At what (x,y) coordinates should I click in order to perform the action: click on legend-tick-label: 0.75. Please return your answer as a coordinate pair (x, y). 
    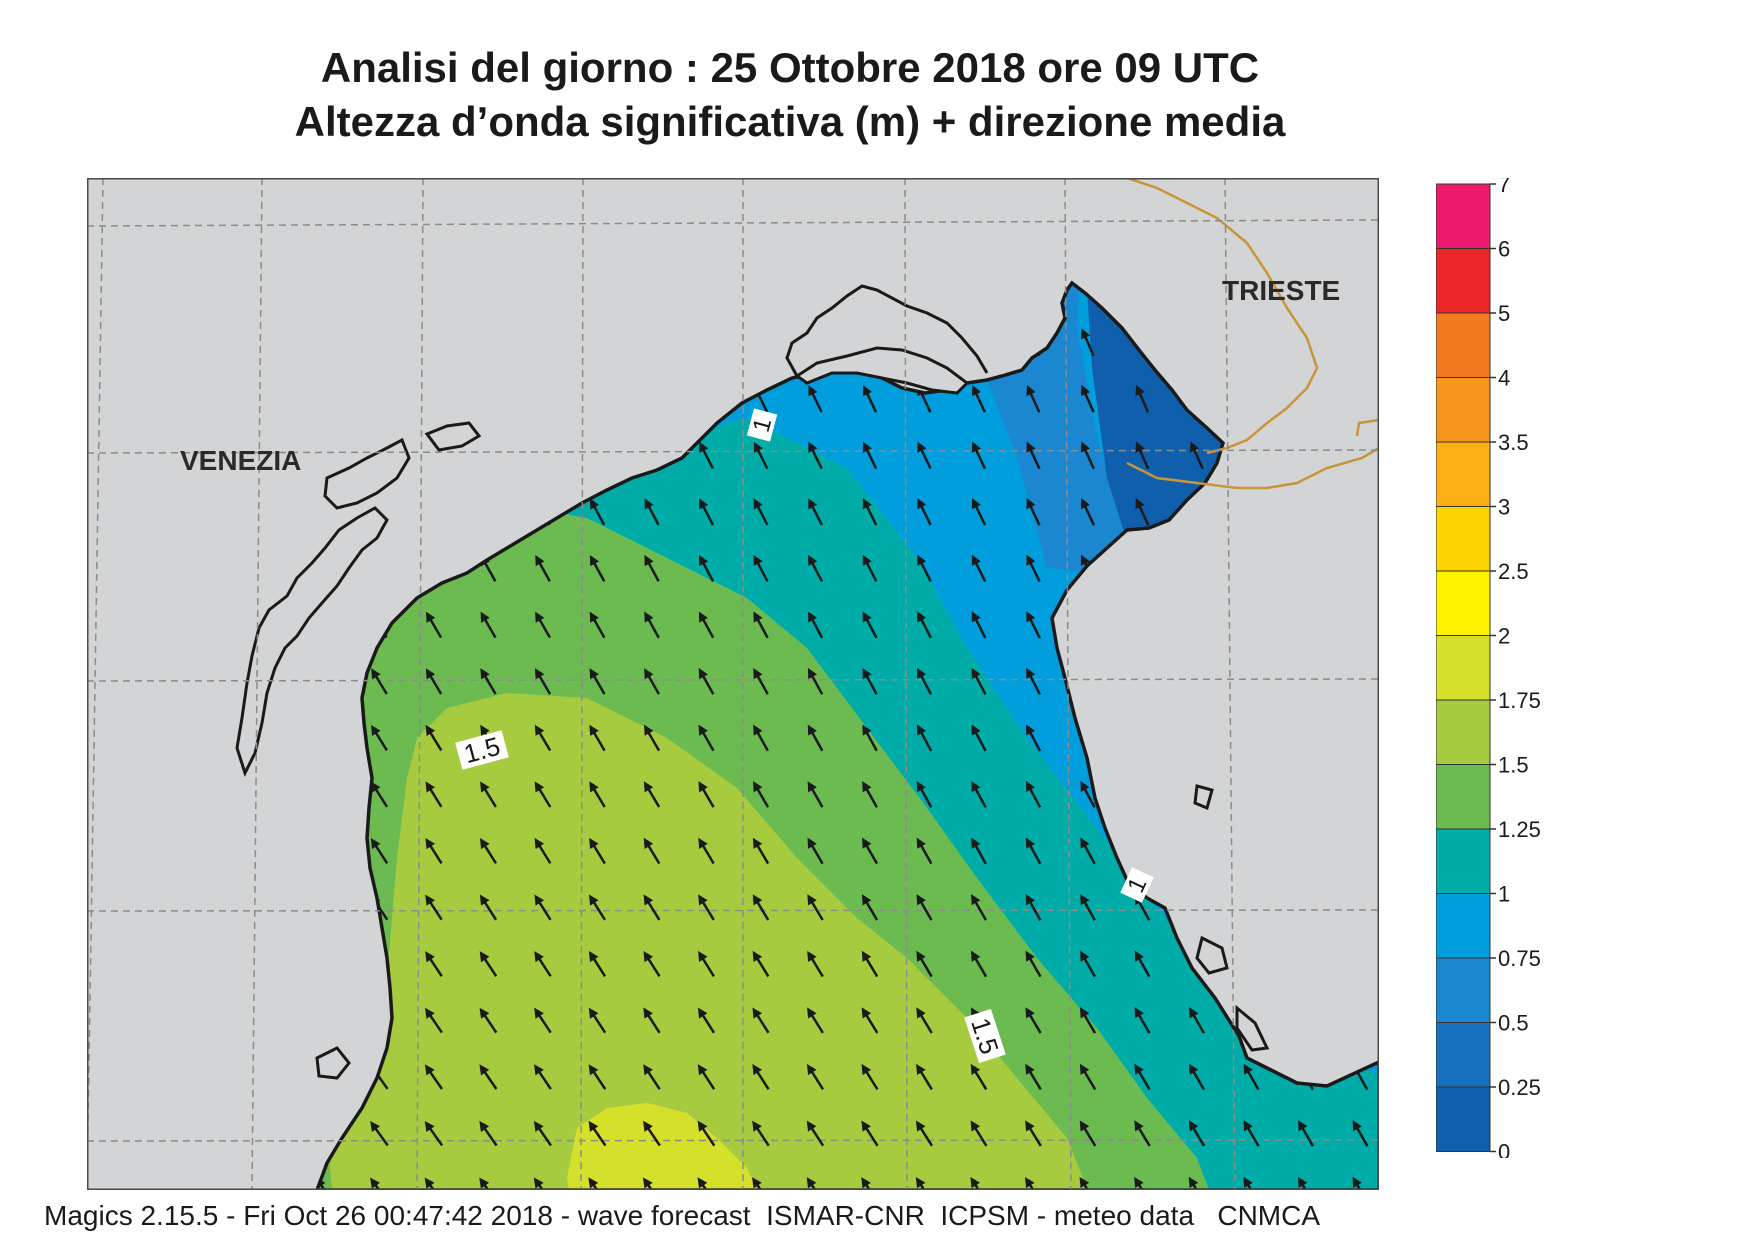
    Looking at the image, I should click on (1519, 958).